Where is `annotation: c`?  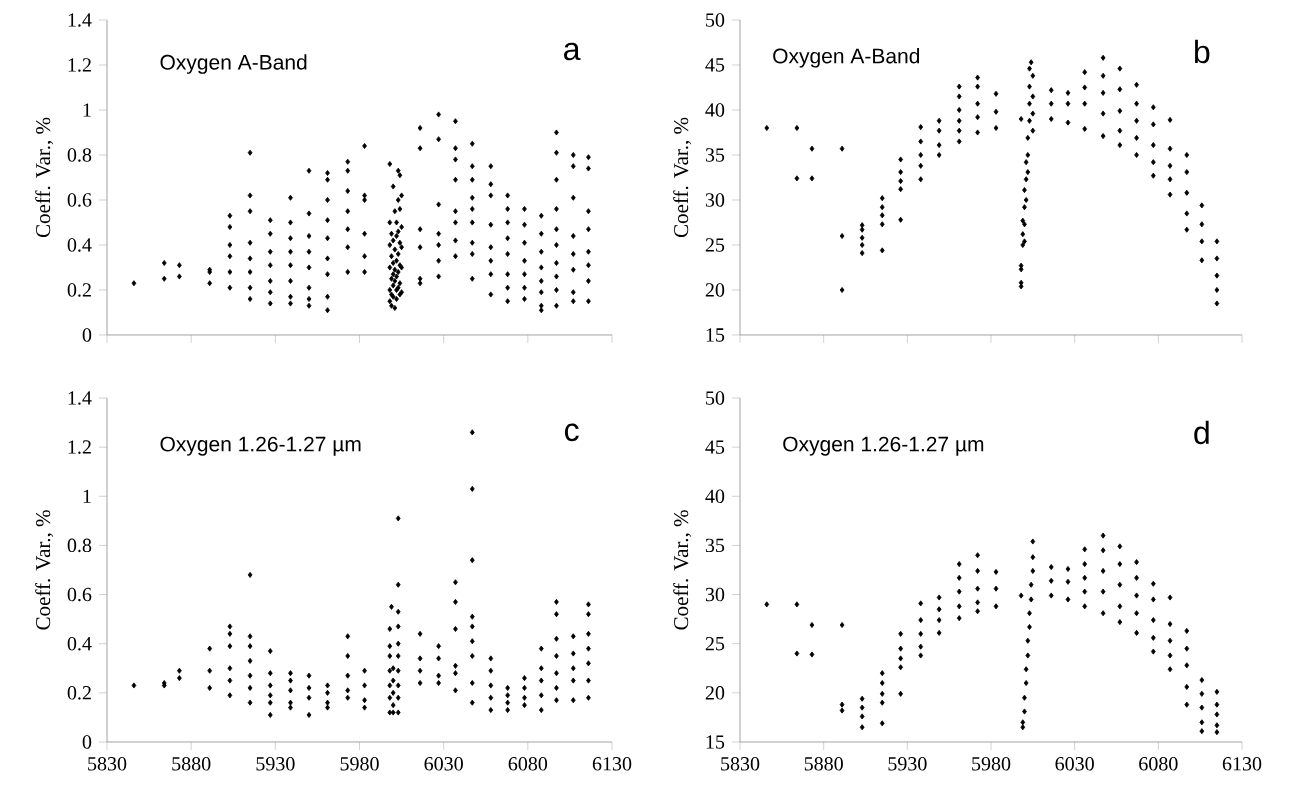
annotation: c is located at coordinates (571, 432).